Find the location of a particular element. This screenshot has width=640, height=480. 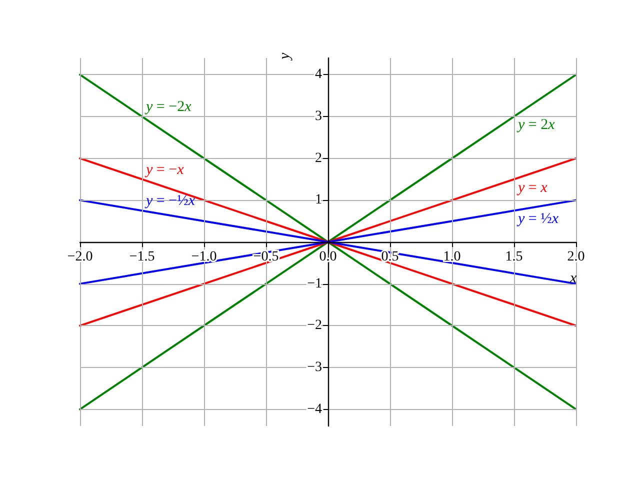

y-tick-label: 2 is located at coordinates (318, 158).